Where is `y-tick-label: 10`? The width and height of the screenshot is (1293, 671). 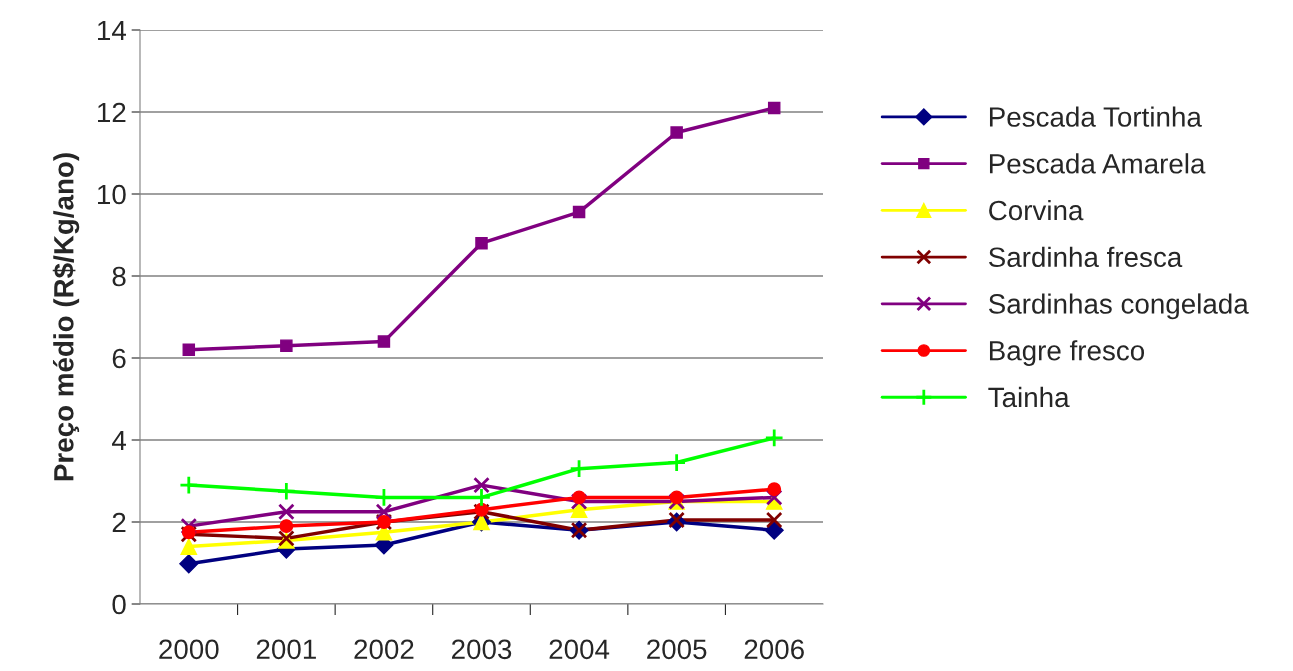
y-tick-label: 10 is located at coordinates (112, 194).